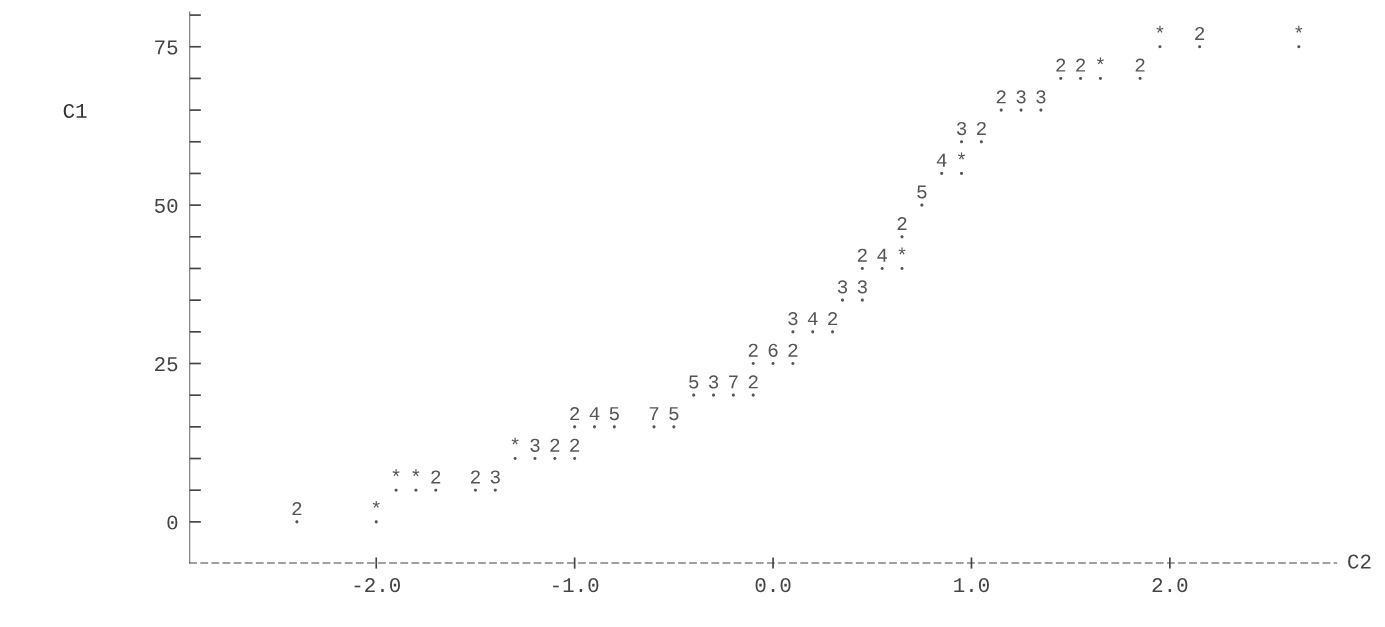 The image size is (1385, 627). Describe the element at coordinates (416, 473) in the screenshot. I see `series-label: *` at that location.